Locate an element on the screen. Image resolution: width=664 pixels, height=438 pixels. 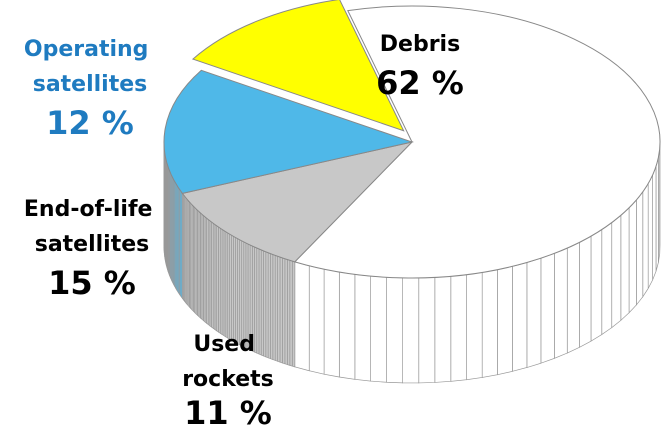
category-label: Used rockets is located at coordinates (228, 362).